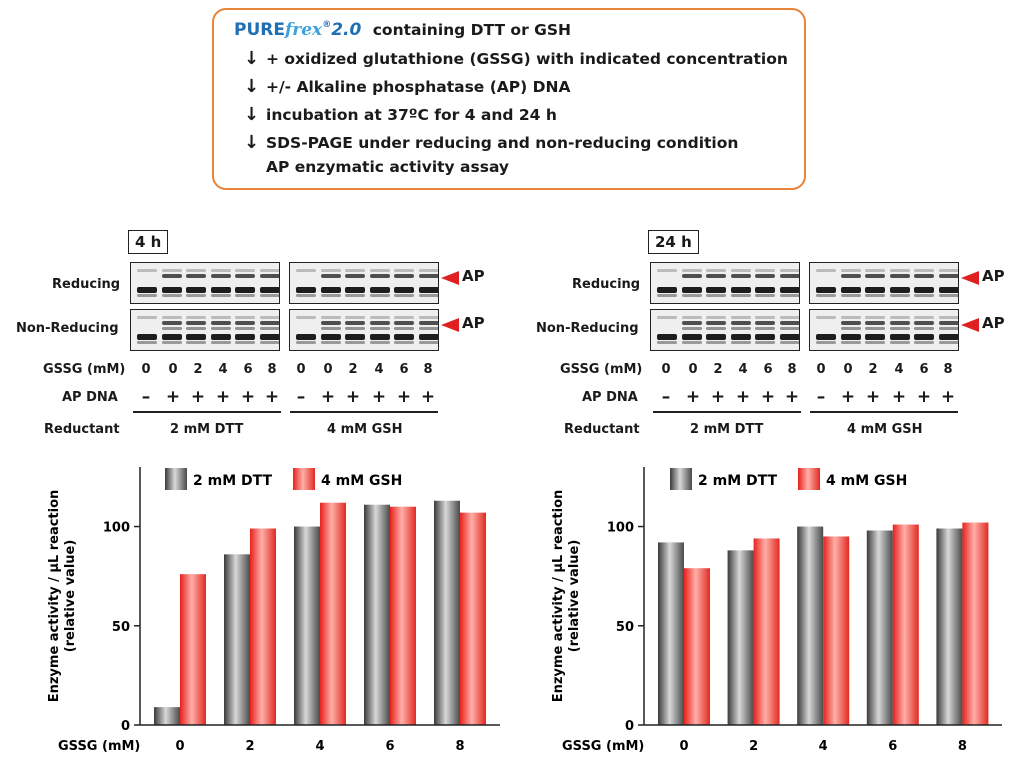  Describe the element at coordinates (753, 746) in the screenshot. I see `x-tick-label: 2` at that location.